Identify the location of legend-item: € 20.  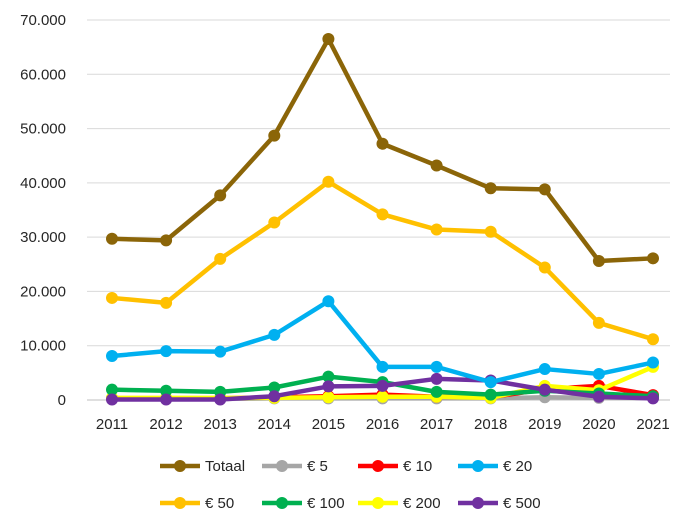
(495, 466).